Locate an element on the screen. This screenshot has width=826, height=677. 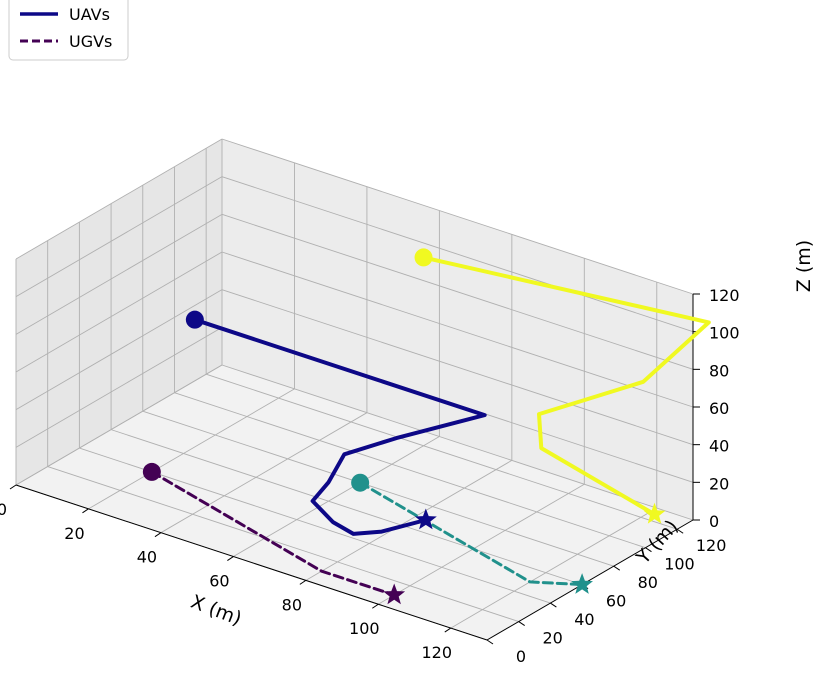
uav-path-2-end-marker is located at coordinates (654, 513).